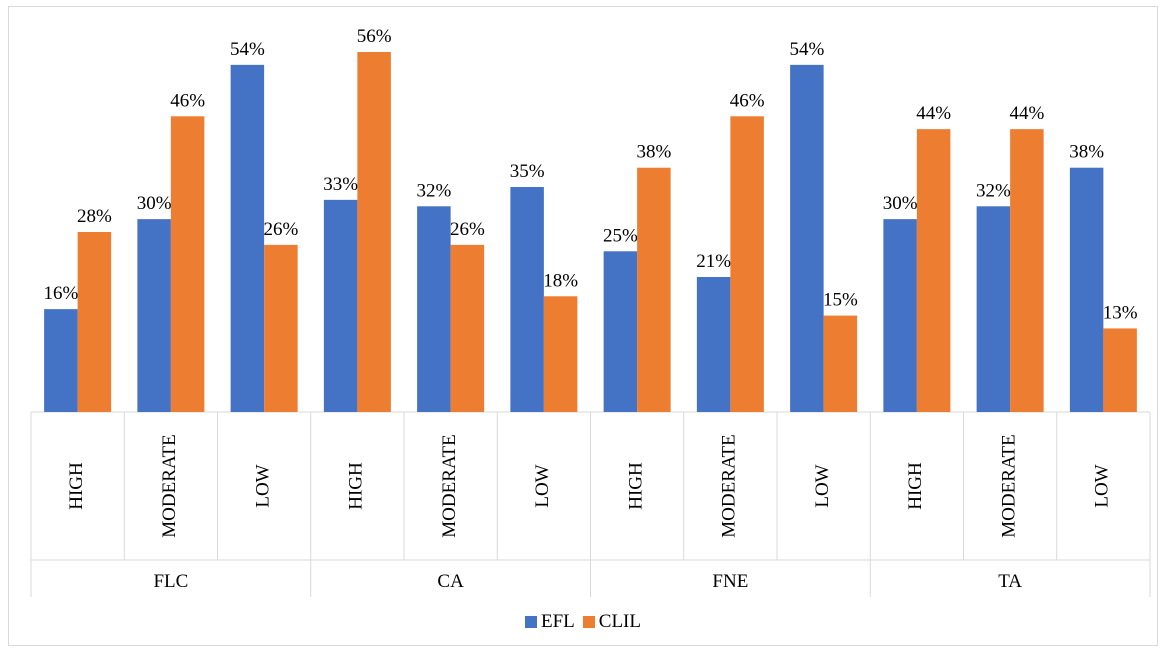 The height and width of the screenshot is (654, 1166). I want to click on data-label-clil: 15%, so click(840, 300).